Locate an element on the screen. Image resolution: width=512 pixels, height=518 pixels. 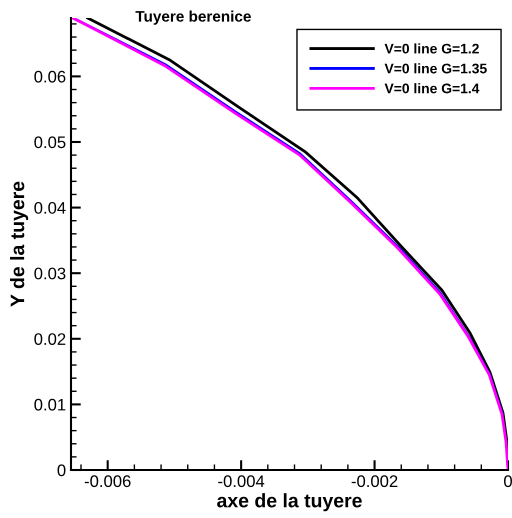
x-tick-label: 0 is located at coordinates (508, 481).